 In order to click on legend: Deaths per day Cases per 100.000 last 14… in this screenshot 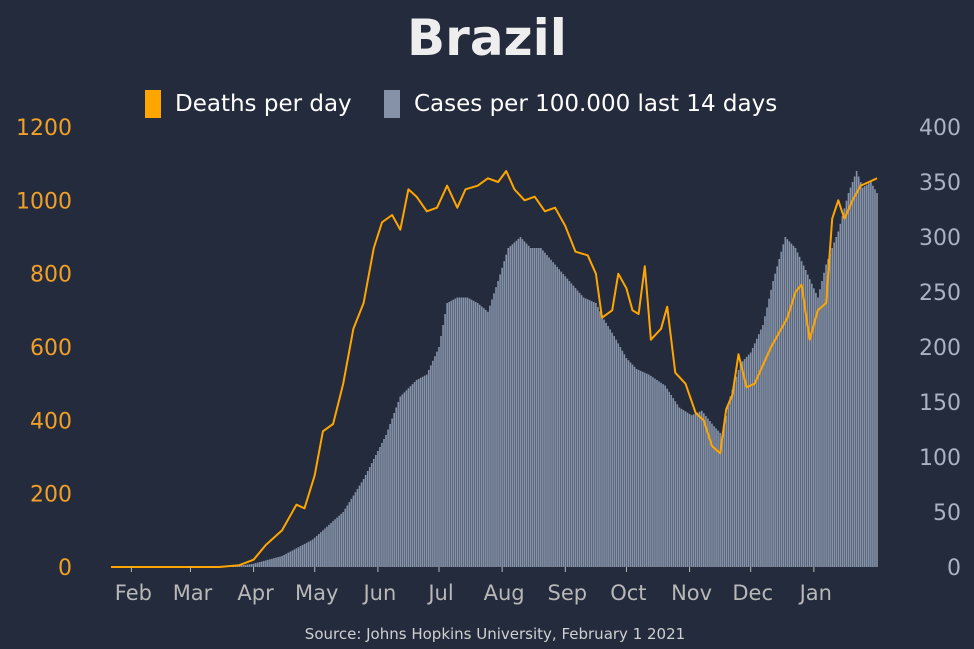, I will do `click(461, 104)`.